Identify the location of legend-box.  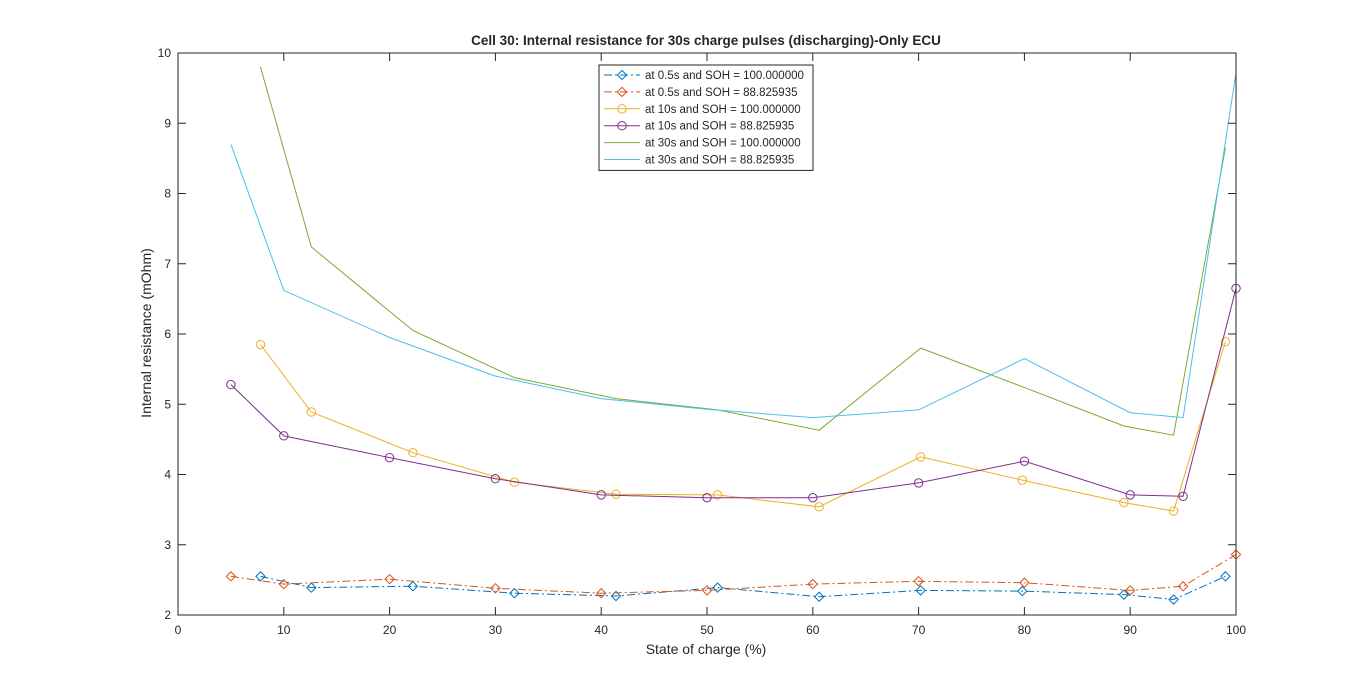
(706, 117).